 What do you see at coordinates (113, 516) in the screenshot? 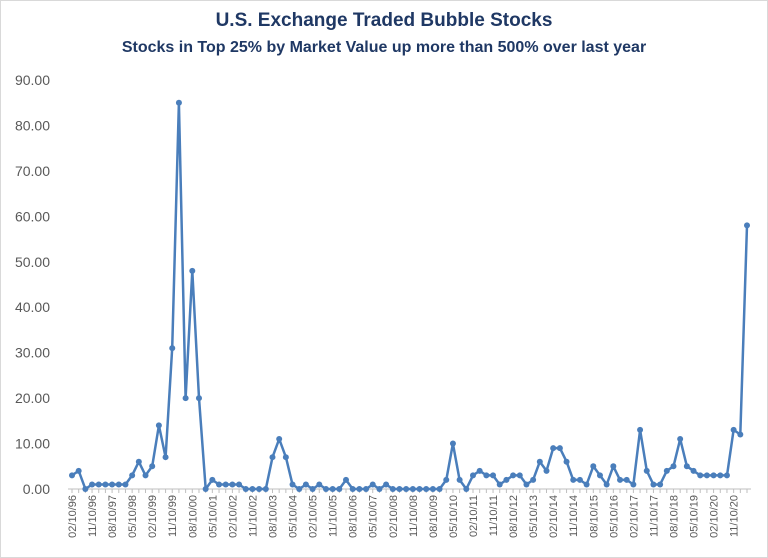
I see `x-tick-label: 08/10/97` at bounding box center [113, 516].